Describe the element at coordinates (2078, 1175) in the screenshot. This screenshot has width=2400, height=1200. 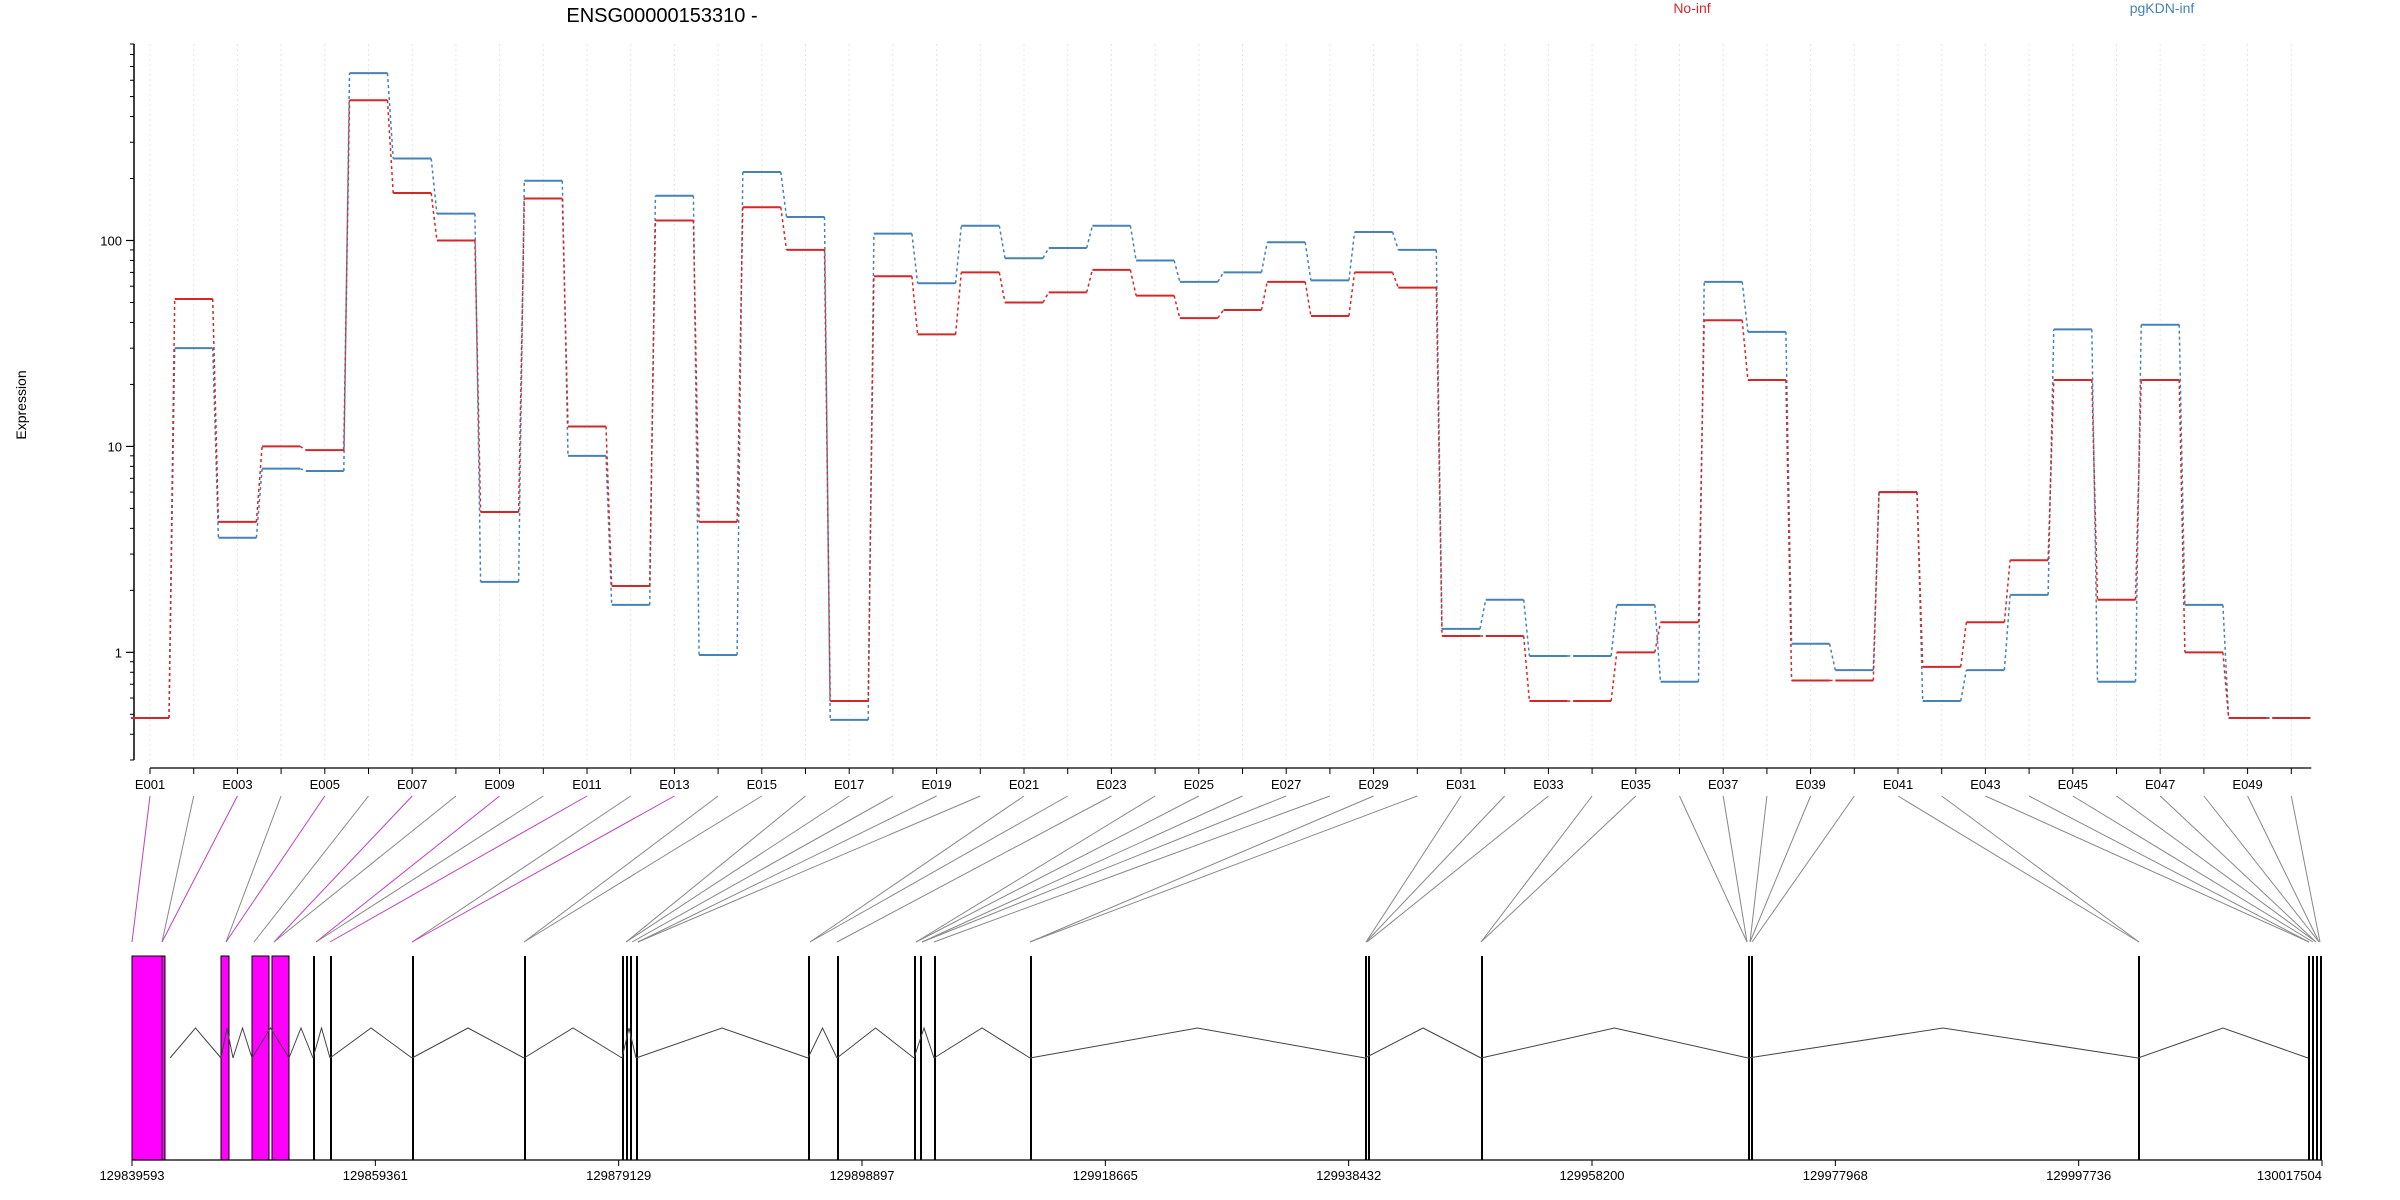
I see `coordinate-label: 129997736` at that location.